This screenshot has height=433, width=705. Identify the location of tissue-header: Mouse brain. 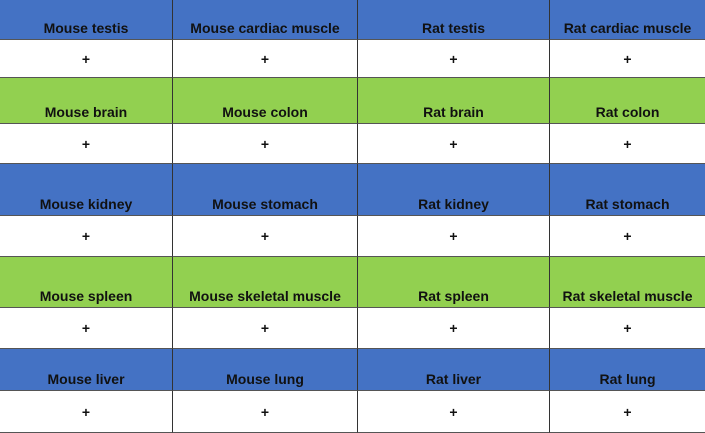
(86, 101).